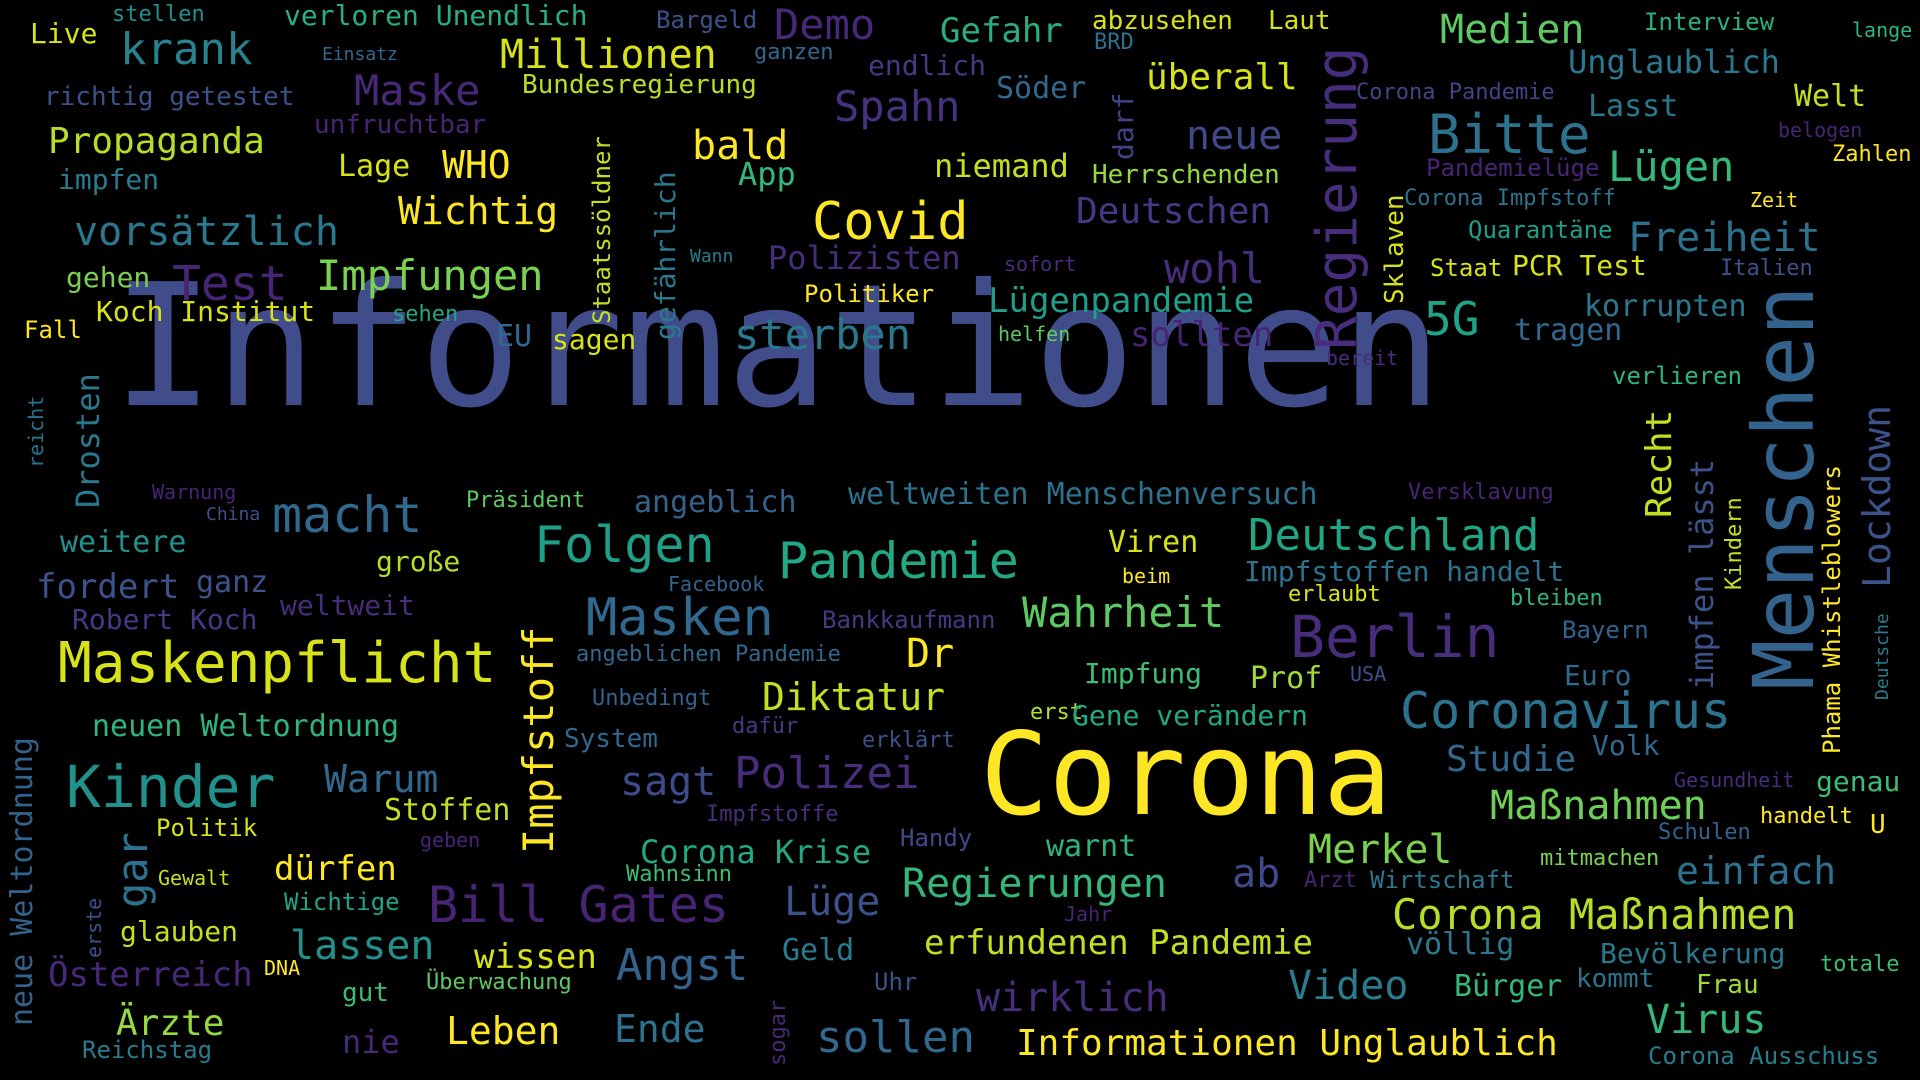 The height and width of the screenshot is (1080, 1920). I want to click on word: Zahlen, so click(1872, 154).